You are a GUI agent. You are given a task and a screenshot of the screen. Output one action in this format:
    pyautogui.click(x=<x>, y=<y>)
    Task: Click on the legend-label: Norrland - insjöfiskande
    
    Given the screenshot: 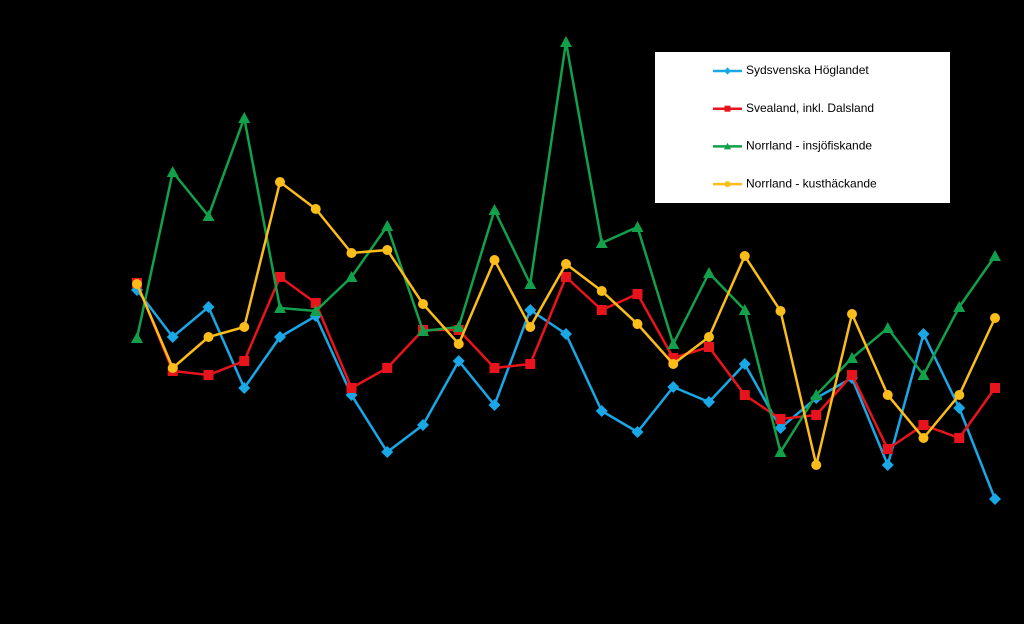 What is the action you would take?
    pyautogui.click(x=809, y=146)
    